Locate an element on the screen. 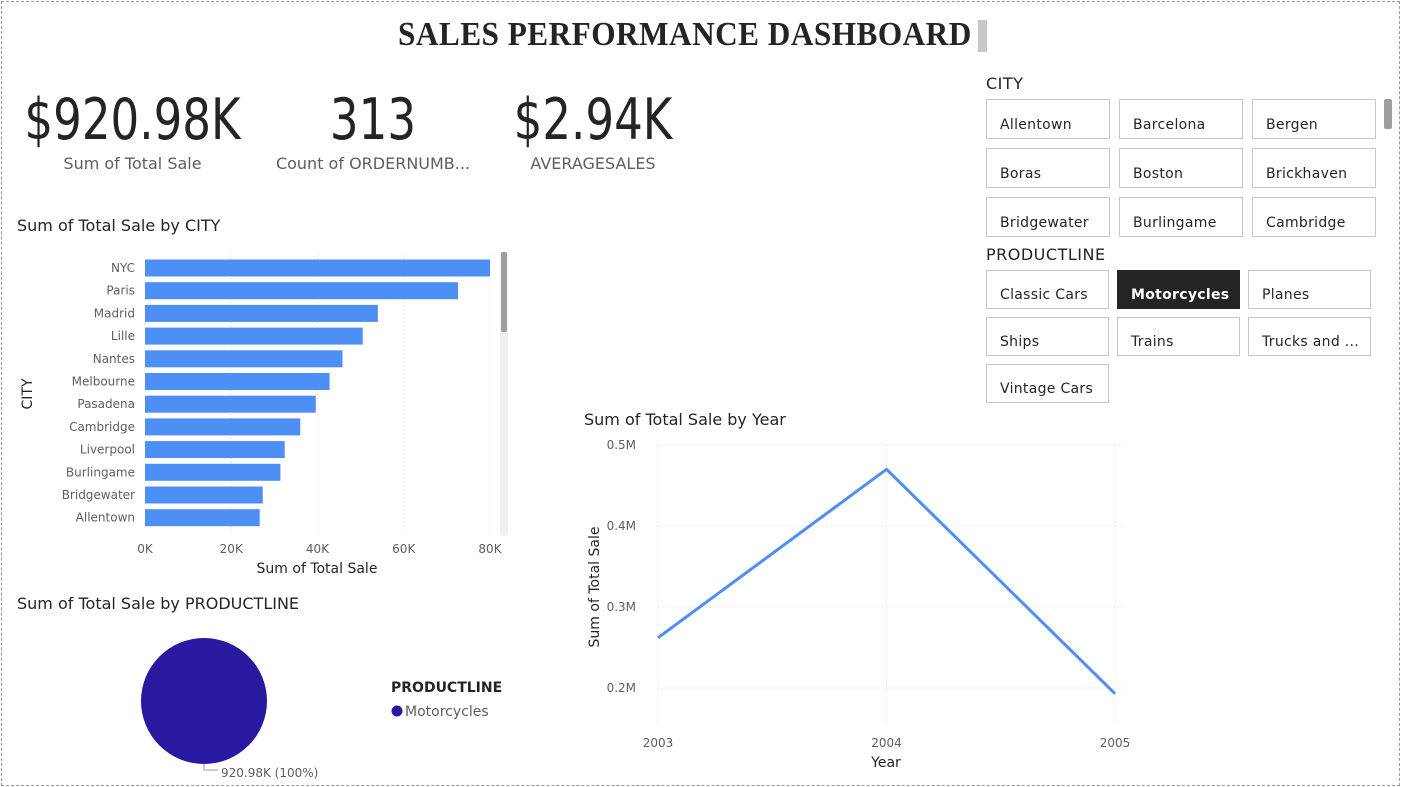 This screenshot has height=787, width=1401. line-x-tick-label: 2004 is located at coordinates (886, 743).